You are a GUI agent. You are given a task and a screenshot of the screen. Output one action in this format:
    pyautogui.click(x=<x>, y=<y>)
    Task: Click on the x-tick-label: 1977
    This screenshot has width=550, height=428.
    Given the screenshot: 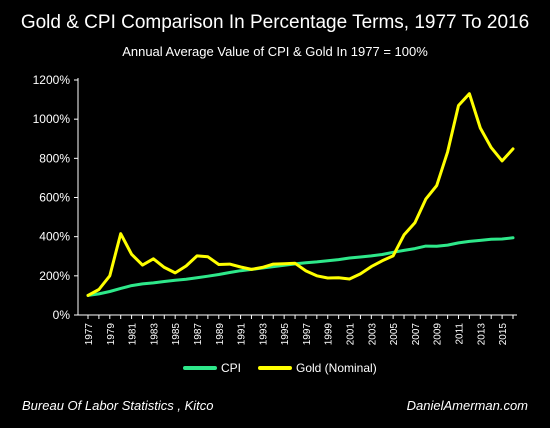 What is the action you would take?
    pyautogui.click(x=89, y=334)
    